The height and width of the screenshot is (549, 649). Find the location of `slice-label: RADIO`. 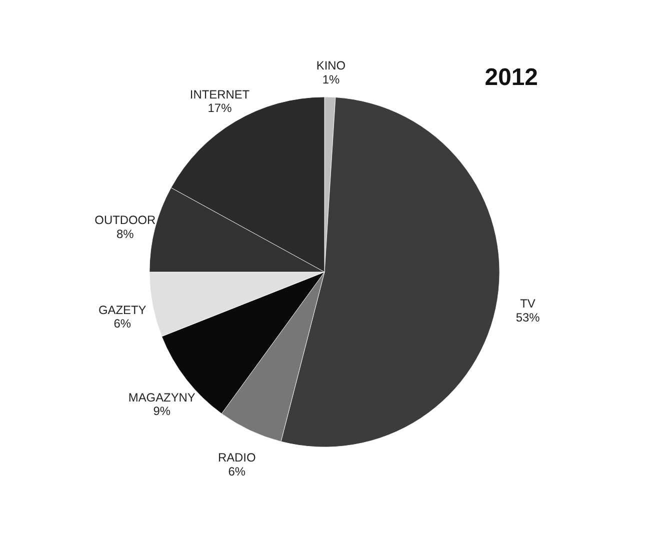

slice-label: RADIO is located at coordinates (237, 457).